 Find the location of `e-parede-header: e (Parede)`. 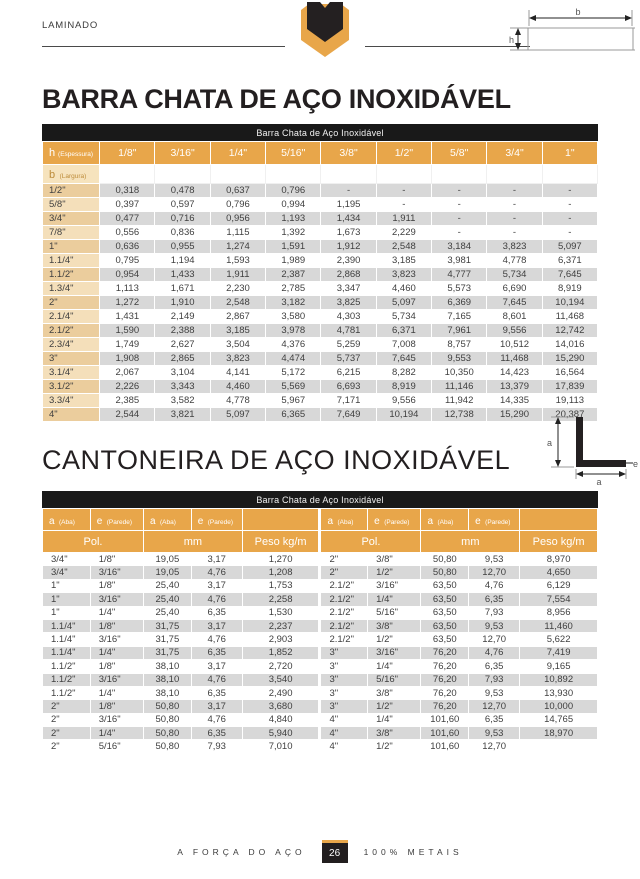

e-parede-header: e (Parede) is located at coordinates (494, 519).